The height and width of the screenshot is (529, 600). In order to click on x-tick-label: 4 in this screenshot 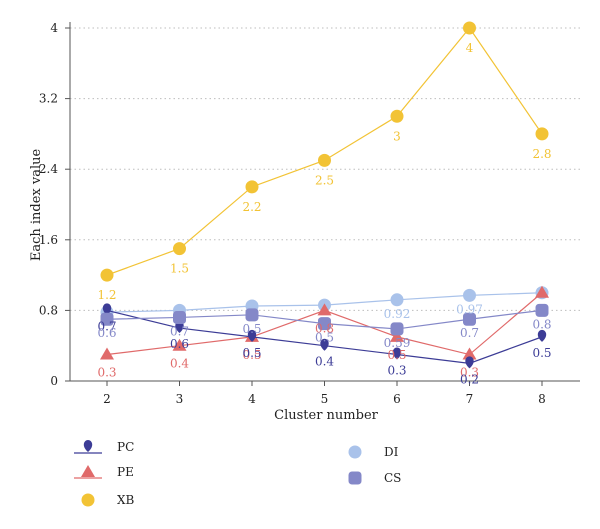, I will do `click(252, 399)`.